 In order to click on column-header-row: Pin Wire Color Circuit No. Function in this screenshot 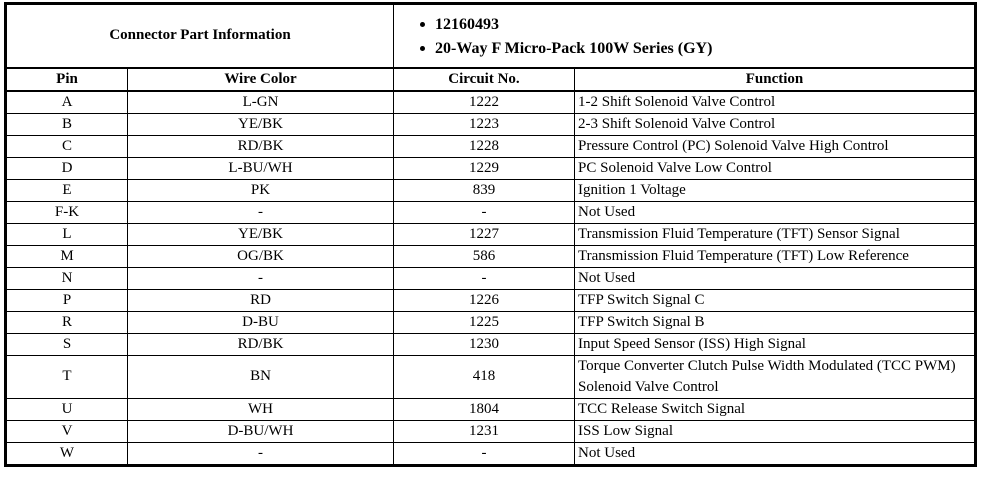, I will do `click(490, 79)`.